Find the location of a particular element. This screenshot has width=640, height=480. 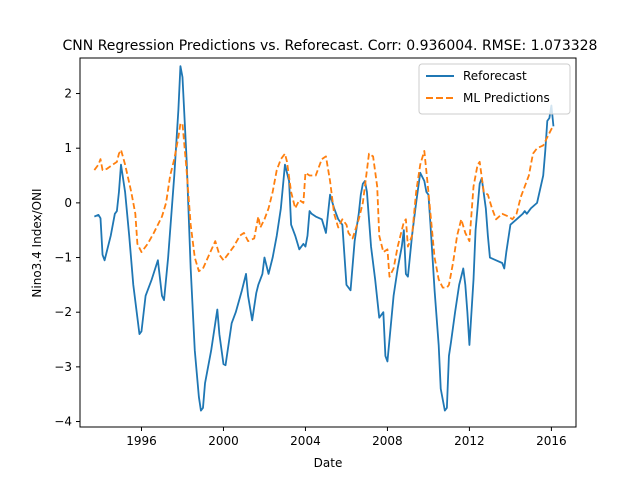

x-tick-label: 2004 is located at coordinates (305, 441).